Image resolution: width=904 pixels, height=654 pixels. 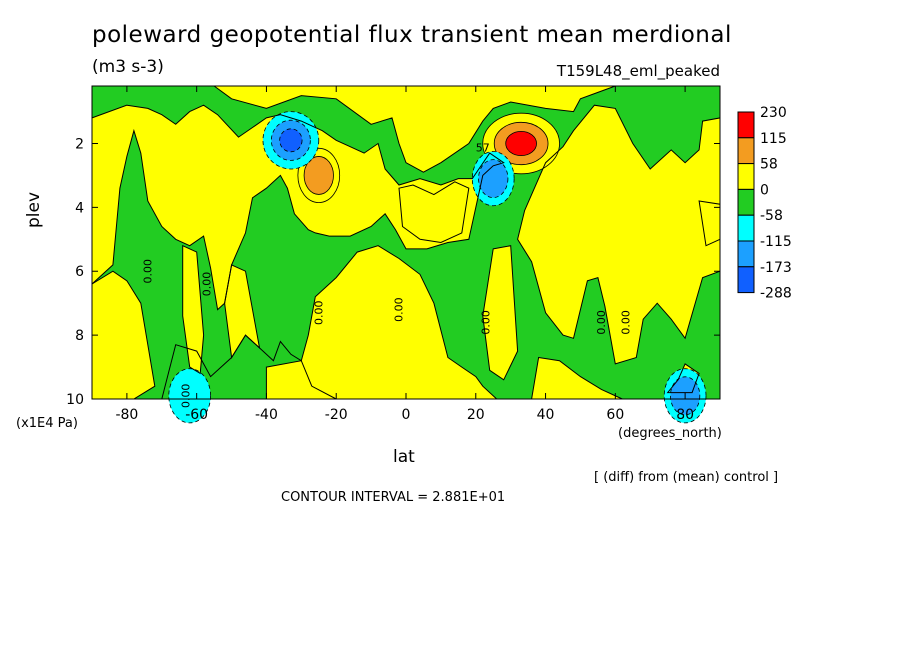 What do you see at coordinates (776, 242) in the screenshot?
I see `colorbar-label: -115` at bounding box center [776, 242].